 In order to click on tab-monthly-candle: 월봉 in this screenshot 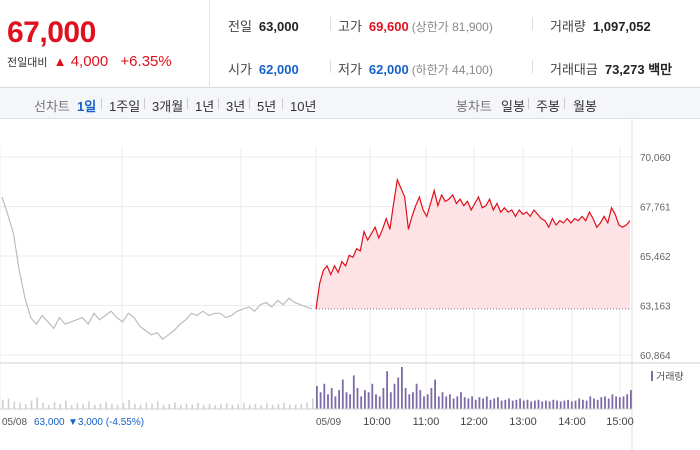, I will do `click(585, 106)`.